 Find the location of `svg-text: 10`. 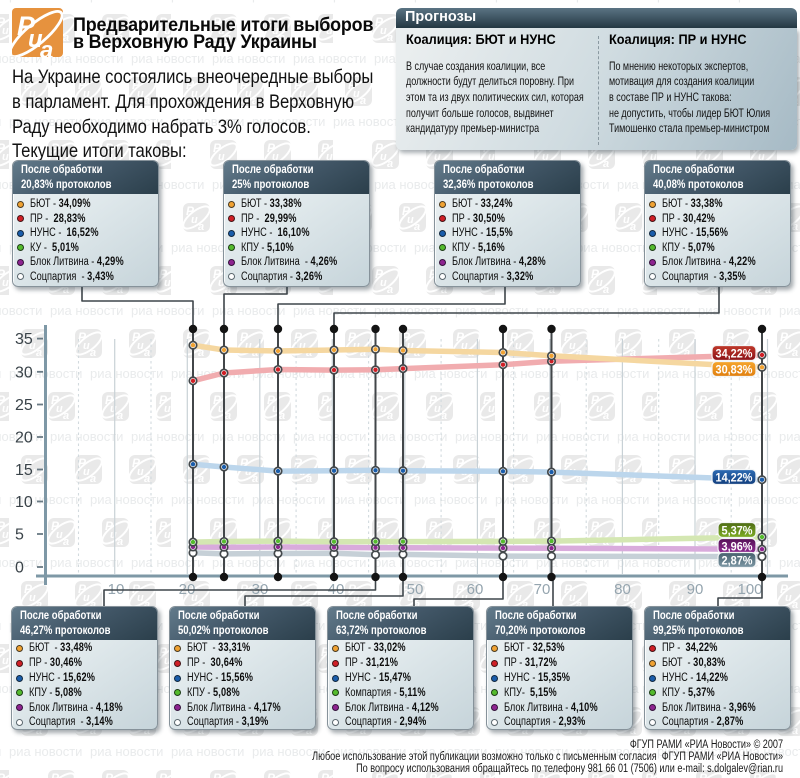

svg-text: 10 is located at coordinates (24, 502).